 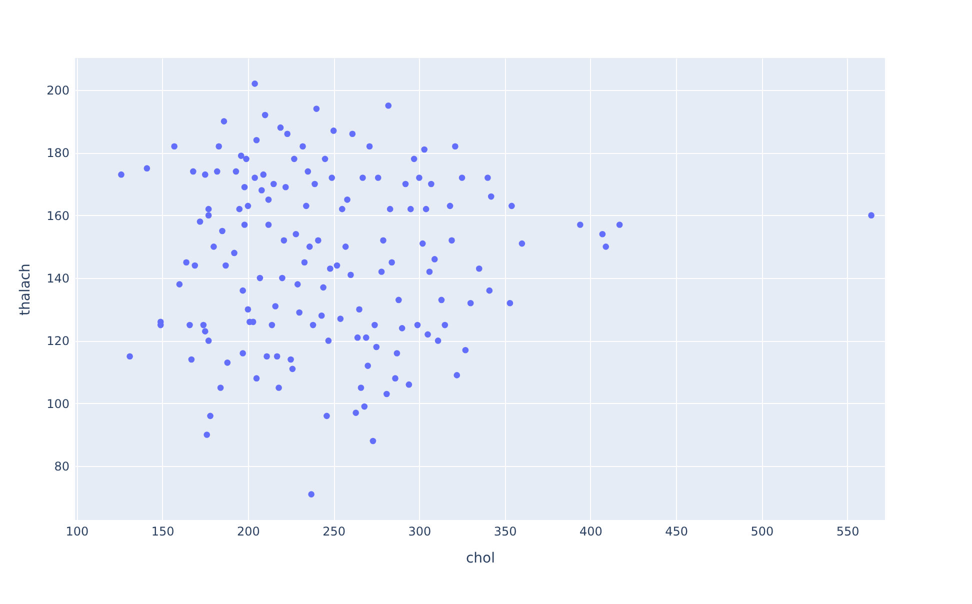 I want to click on x-tick-label: 200, so click(x=248, y=531).